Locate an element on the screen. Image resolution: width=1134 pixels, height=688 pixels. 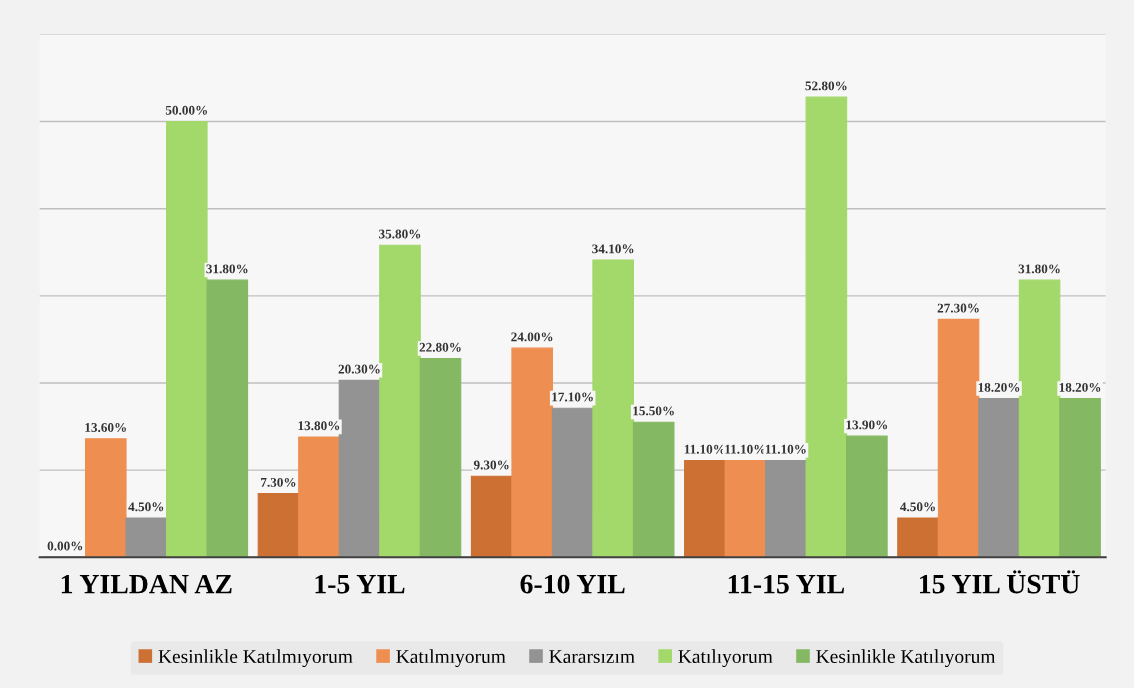
legend-label: Katılmıyorum is located at coordinates (451, 658).